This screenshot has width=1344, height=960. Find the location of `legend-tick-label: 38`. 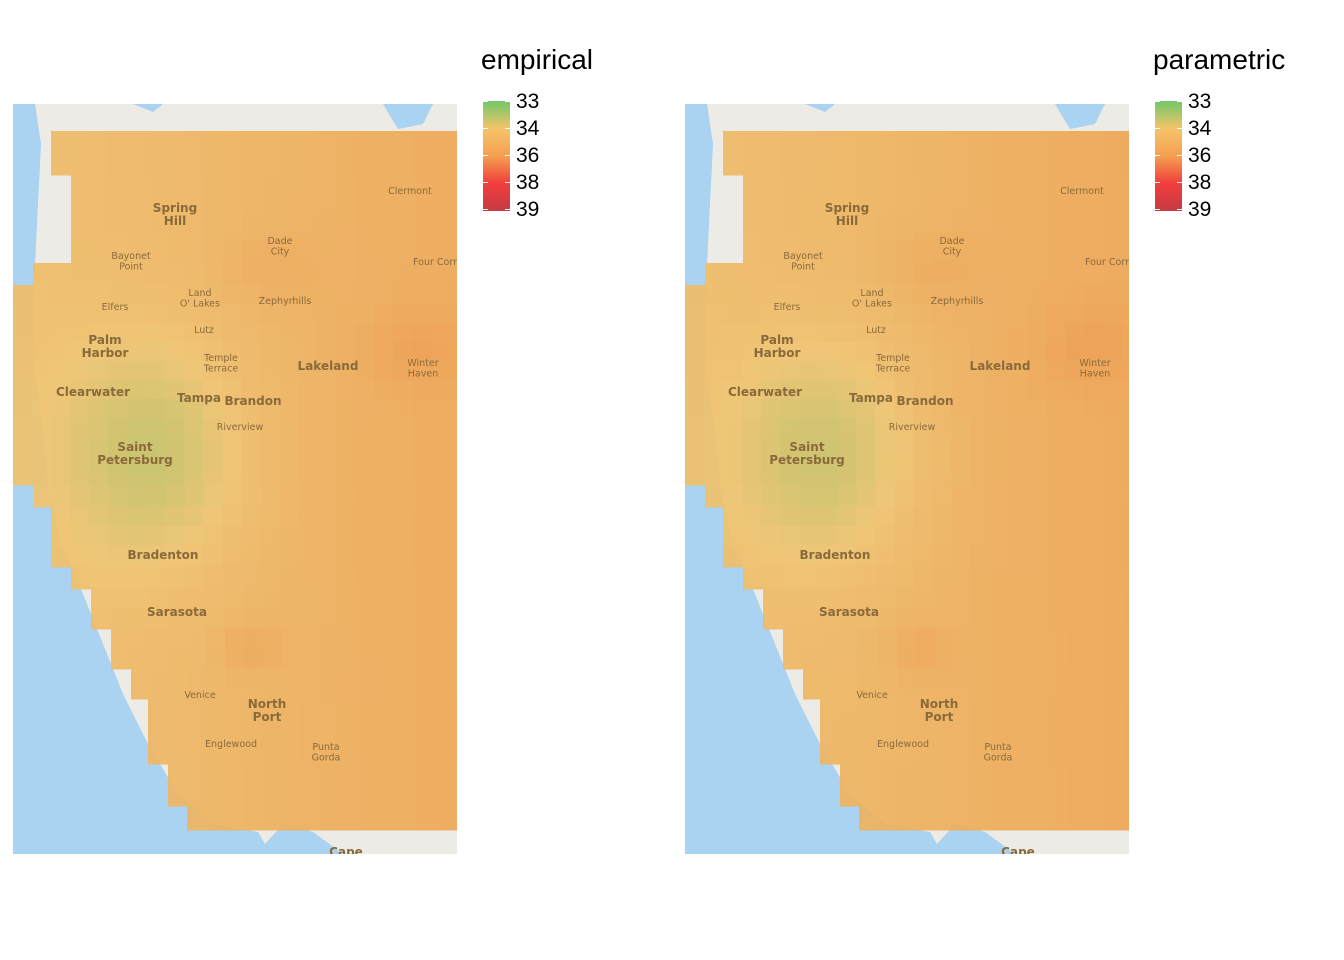

legend-tick-label: 38 is located at coordinates (528, 182).